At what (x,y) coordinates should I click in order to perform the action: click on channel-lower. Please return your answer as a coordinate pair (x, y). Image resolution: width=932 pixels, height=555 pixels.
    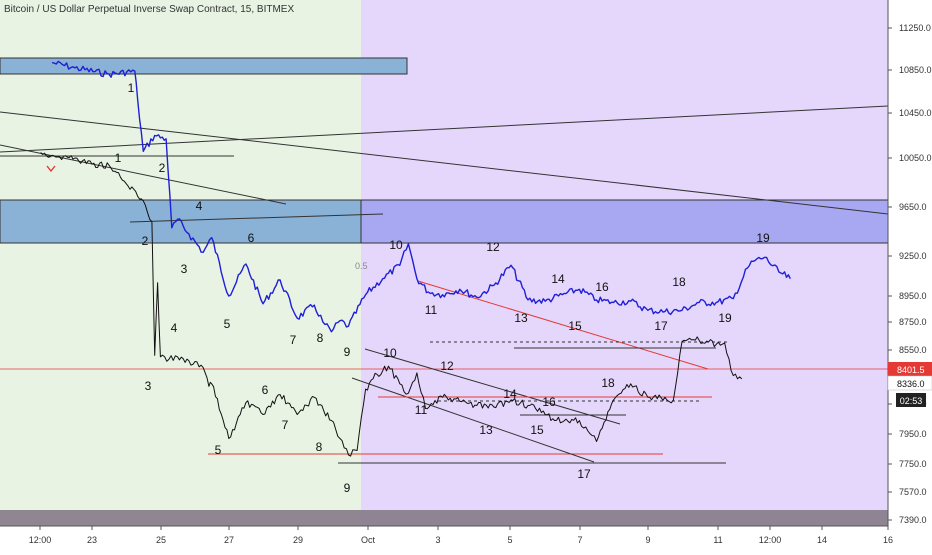
    Looking at the image, I should click on (473, 420).